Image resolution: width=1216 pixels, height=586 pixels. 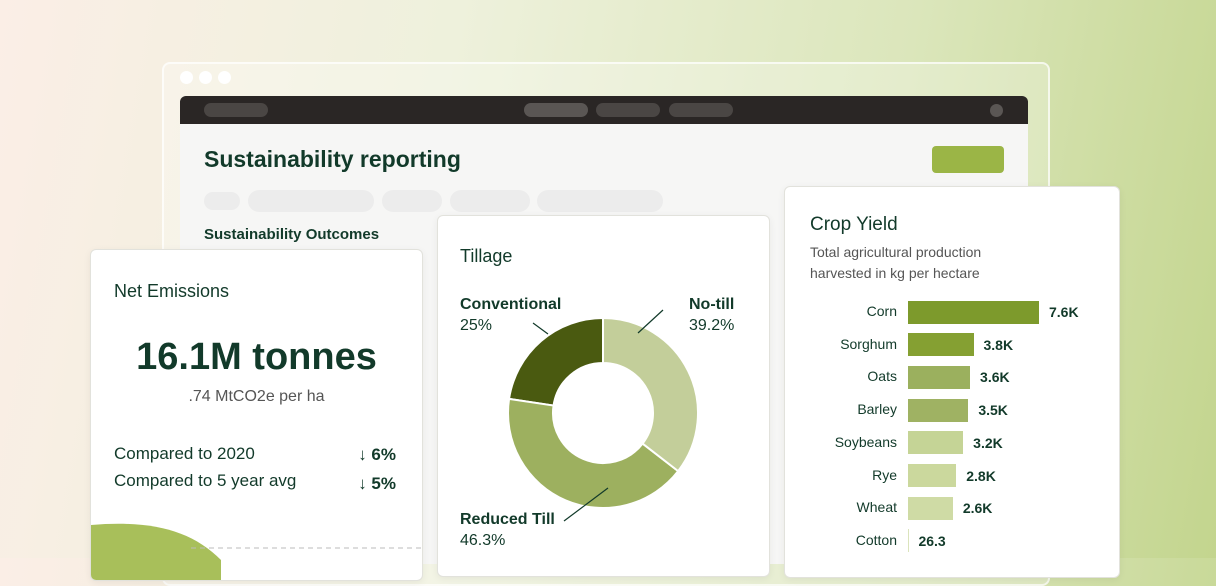 I want to click on bar-label: Cotton, so click(x=876, y=540).